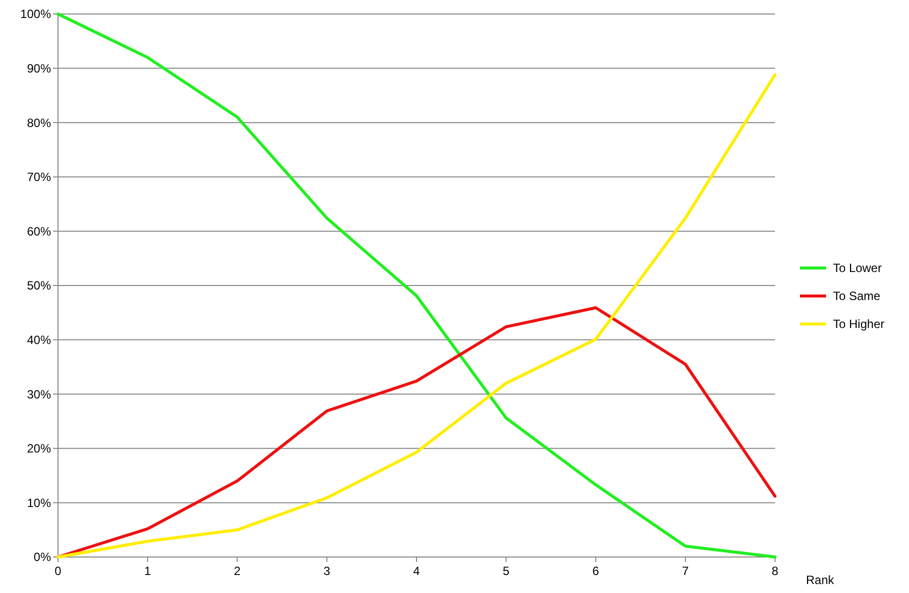 This screenshot has height=593, width=909. What do you see at coordinates (36, 14) in the screenshot?
I see `y-tick-label: 100%` at bounding box center [36, 14].